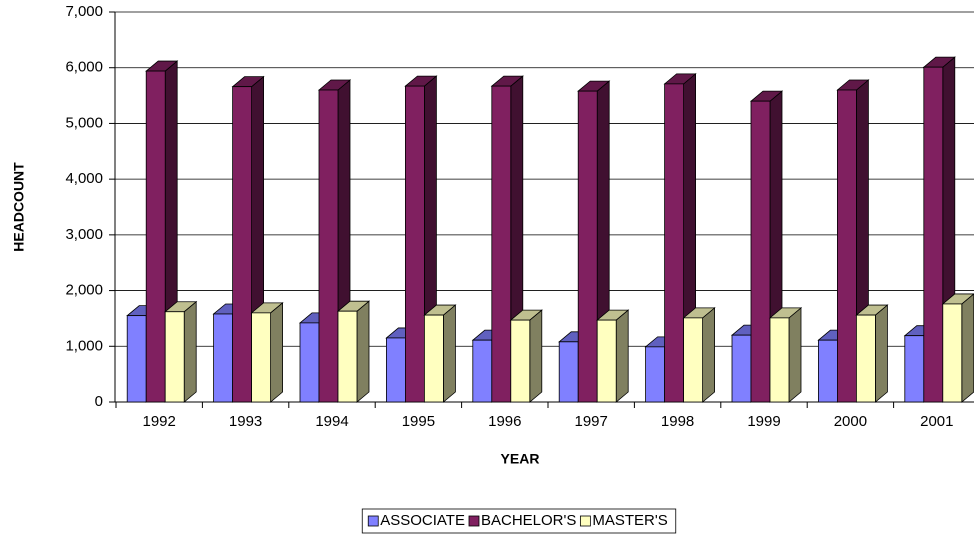 The height and width of the screenshot is (548, 974). What do you see at coordinates (84, 122) in the screenshot?
I see `y-tick-label: 5,000` at bounding box center [84, 122].